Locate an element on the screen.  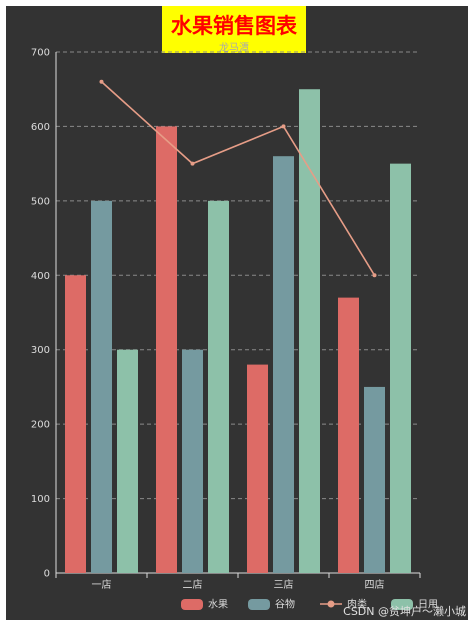
legend-label: 水果 is located at coordinates (218, 605).